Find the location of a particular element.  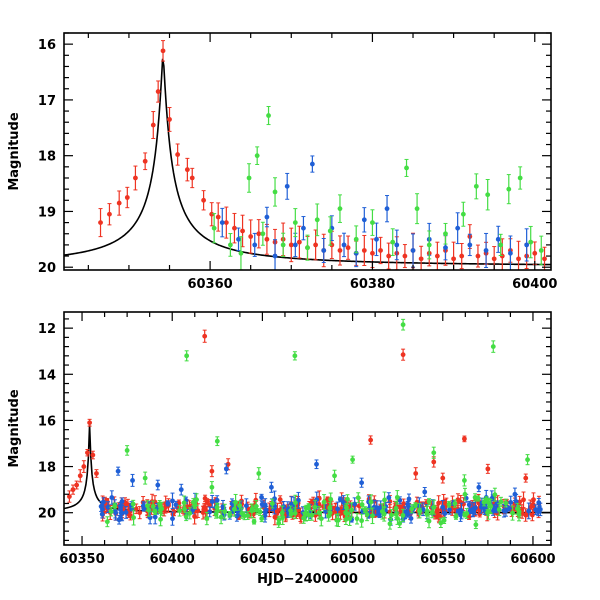

x-tick-label: 60360 is located at coordinates (209, 284).